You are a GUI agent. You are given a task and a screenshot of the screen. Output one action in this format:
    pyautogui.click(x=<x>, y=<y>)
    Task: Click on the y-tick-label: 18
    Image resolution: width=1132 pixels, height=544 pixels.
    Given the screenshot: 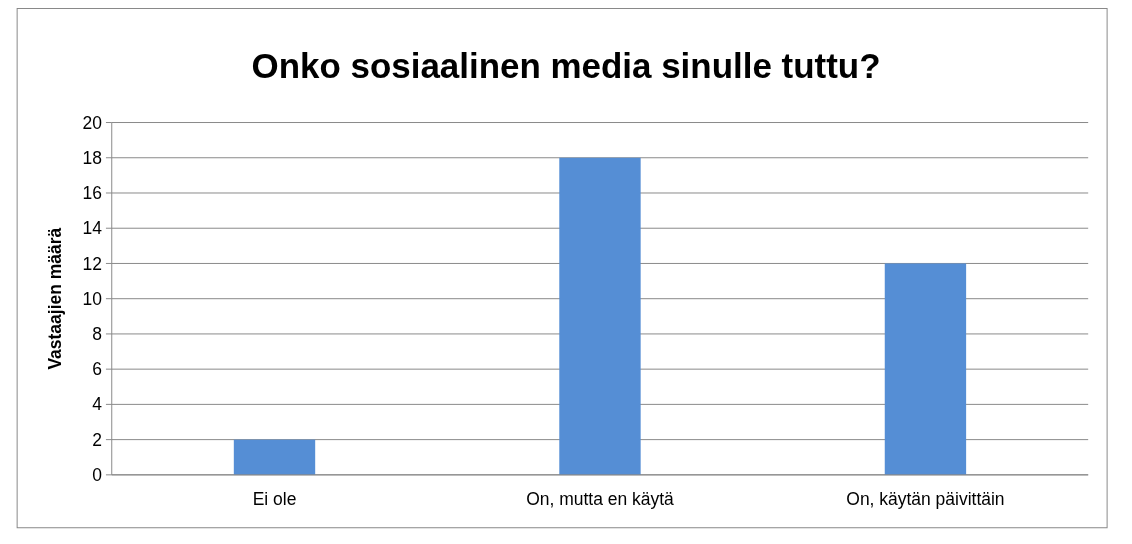 What is the action you would take?
    pyautogui.click(x=92, y=157)
    